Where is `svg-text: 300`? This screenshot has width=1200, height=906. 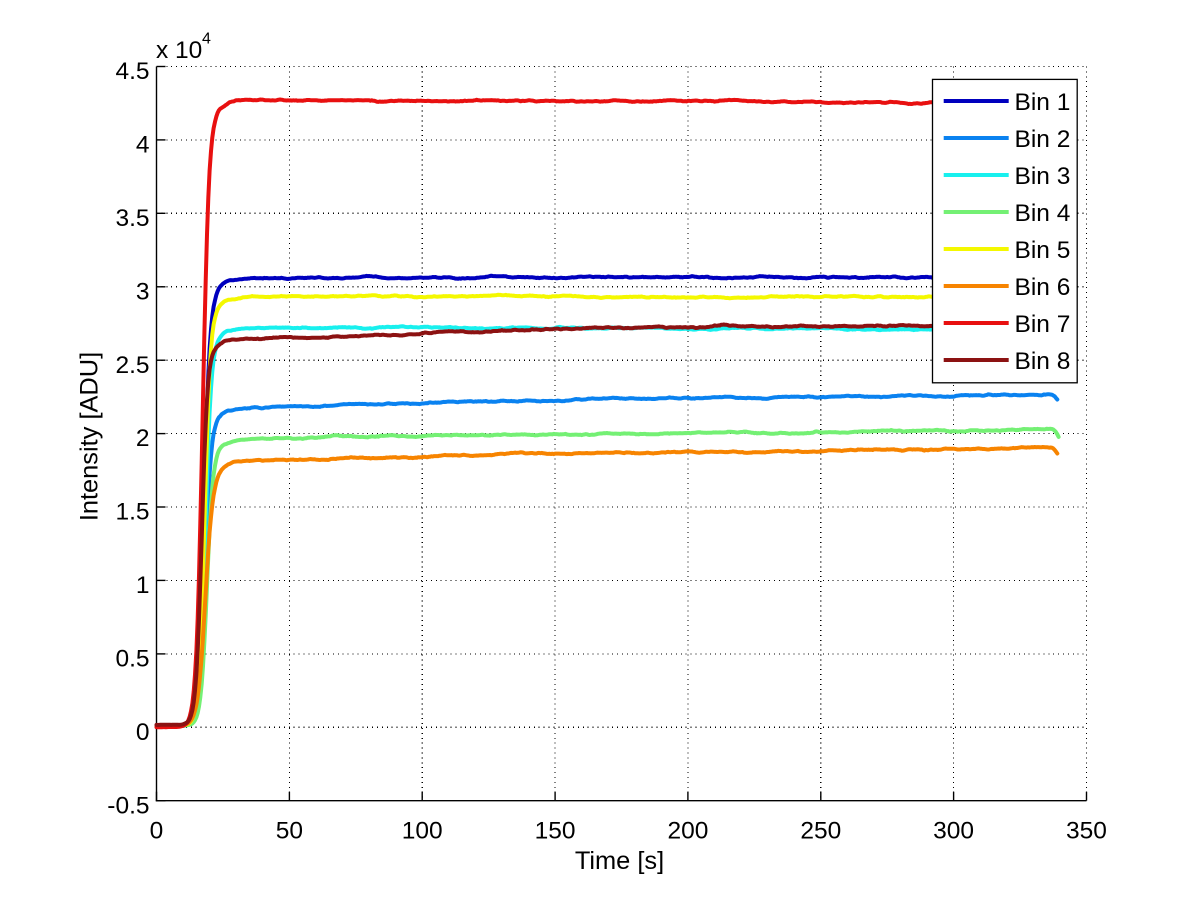
svg-text: 300 is located at coordinates (953, 830).